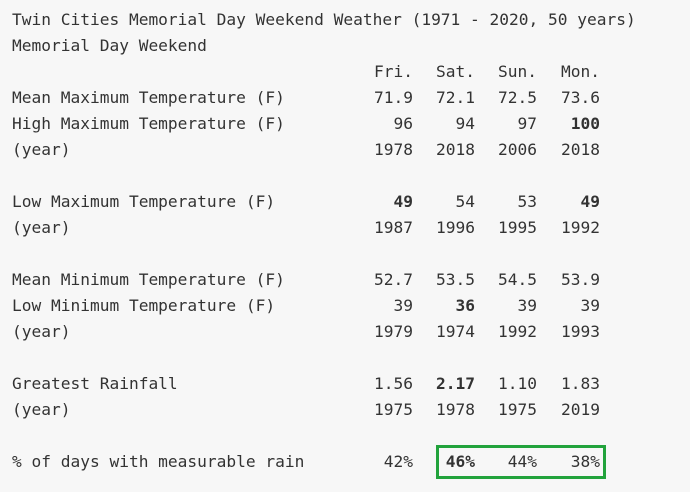  I want to click on row-value: 100, so click(585, 123).